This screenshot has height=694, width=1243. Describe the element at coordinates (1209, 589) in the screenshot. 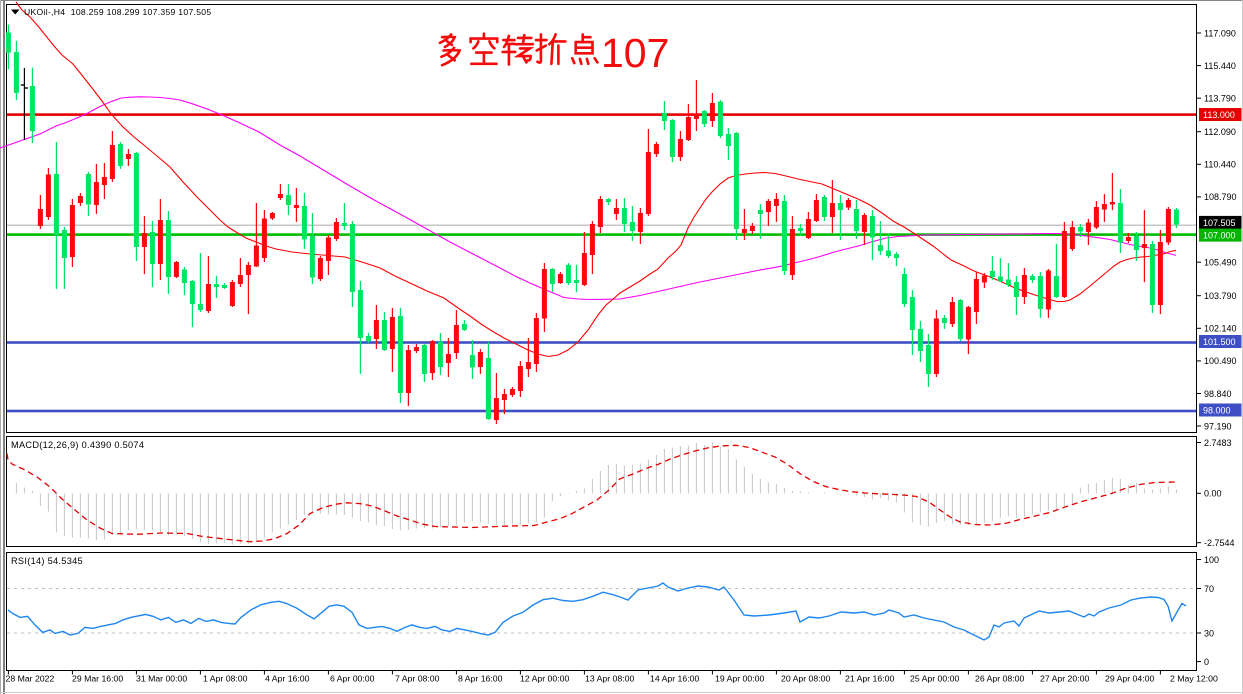

I see `svg-text: 70` at that location.